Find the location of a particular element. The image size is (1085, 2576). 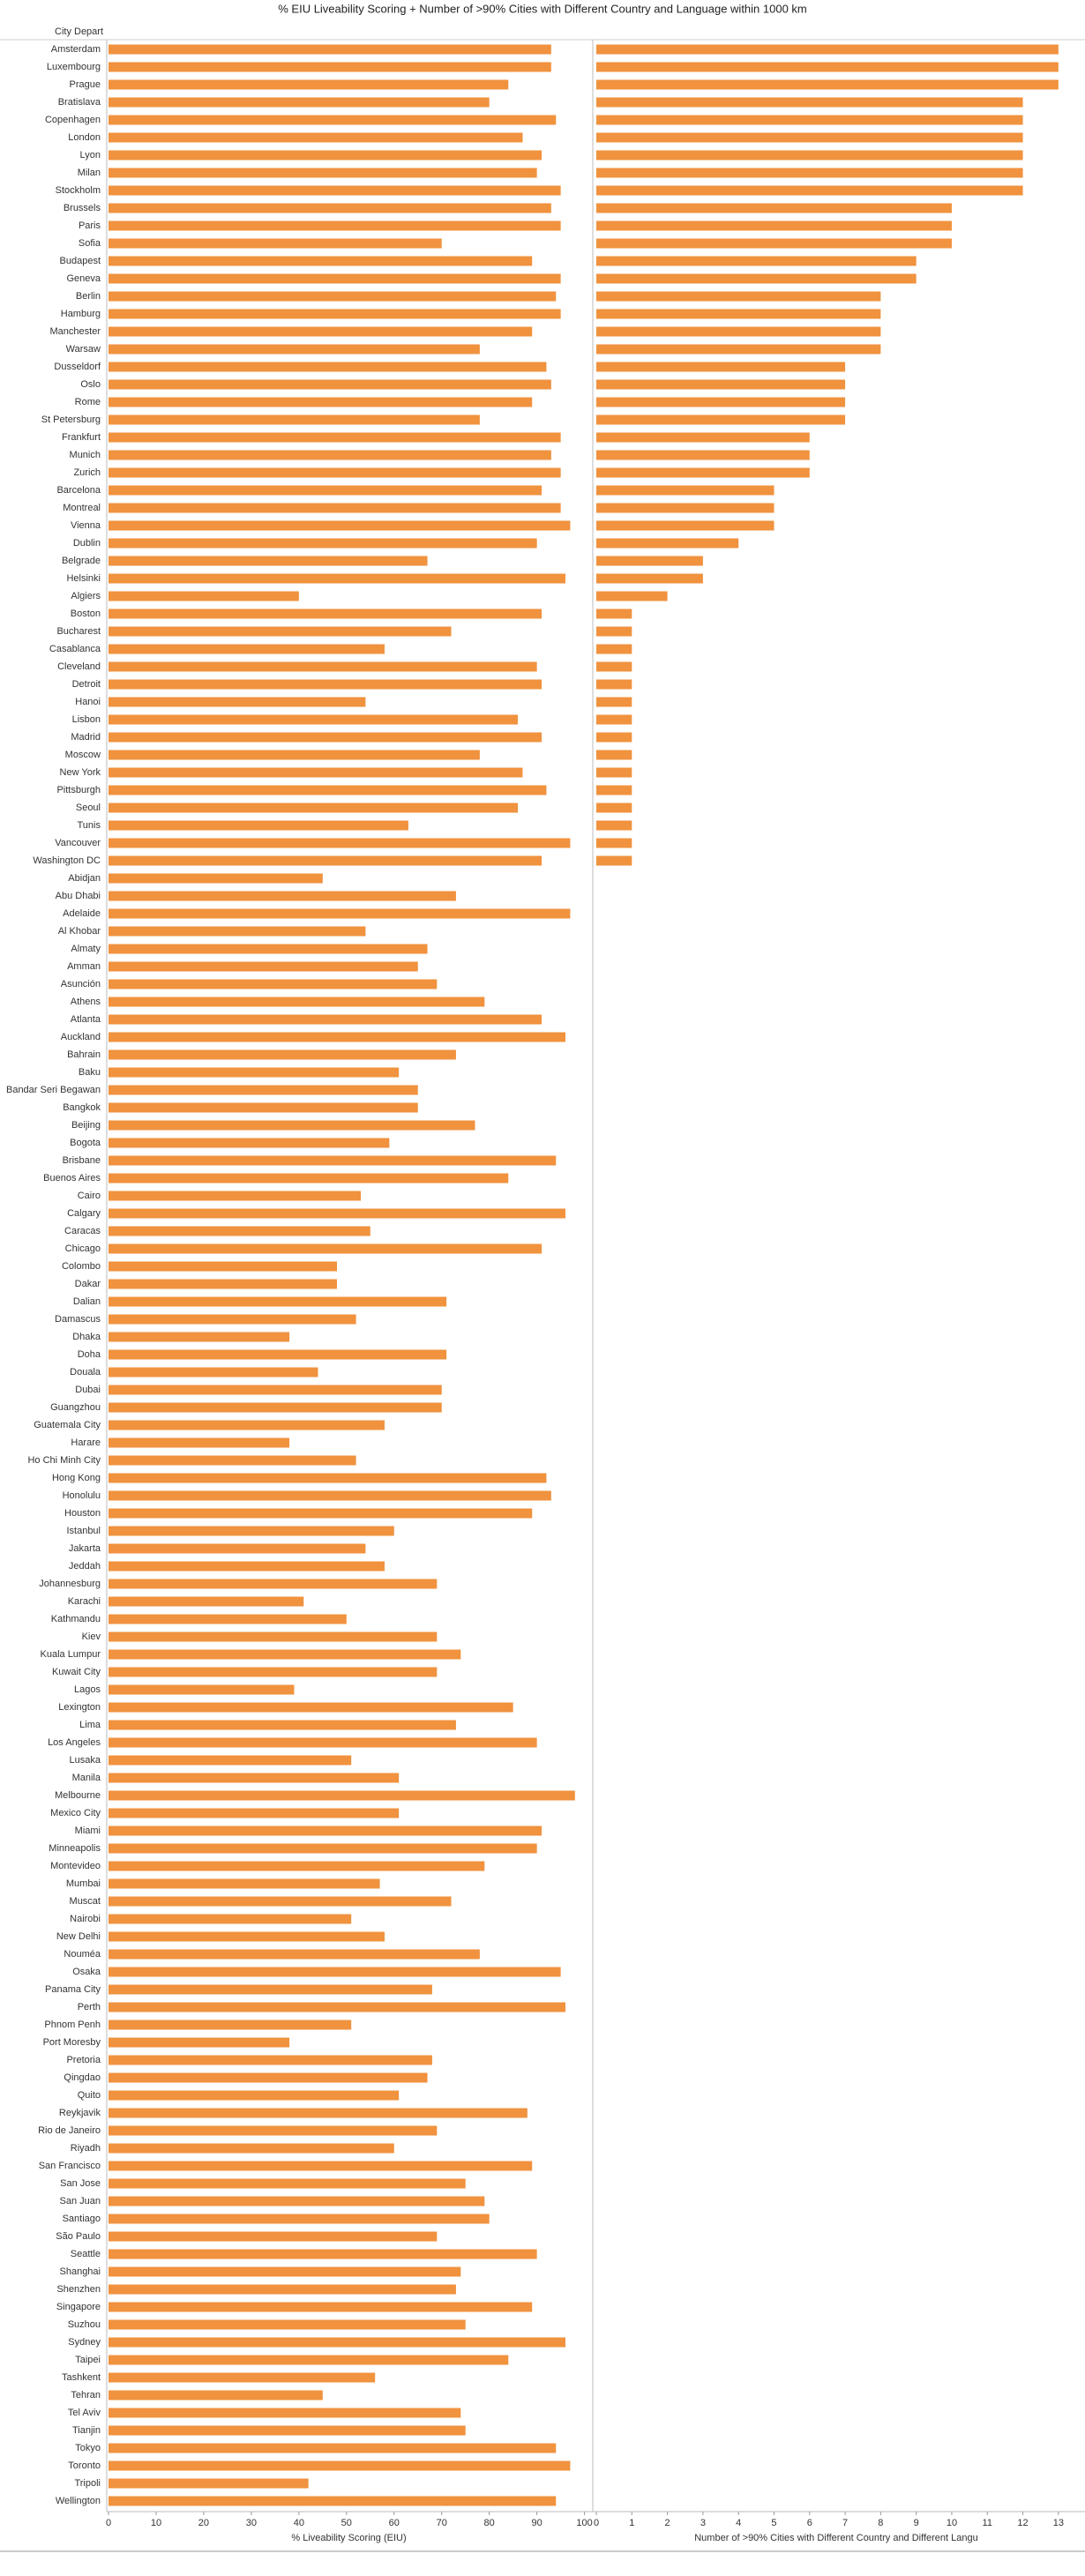

x-tick-label: 11 is located at coordinates (987, 2523).